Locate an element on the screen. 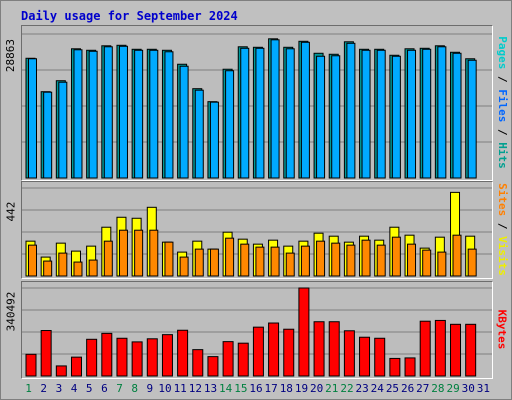 This screenshot has width=512, height=400. pages-label: Pages is located at coordinates (502, 52).